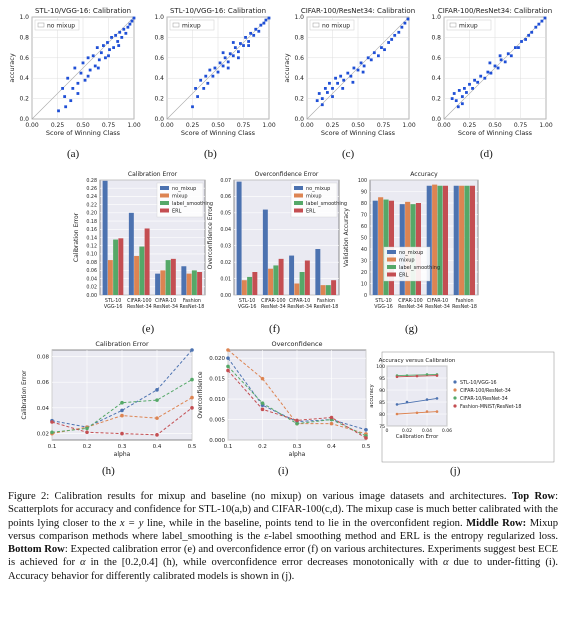 Image resolution: width=564 pixels, height=629 pixels. Describe the element at coordinates (108, 471) in the screenshot. I see `subfig-label-h: (h)` at that location.